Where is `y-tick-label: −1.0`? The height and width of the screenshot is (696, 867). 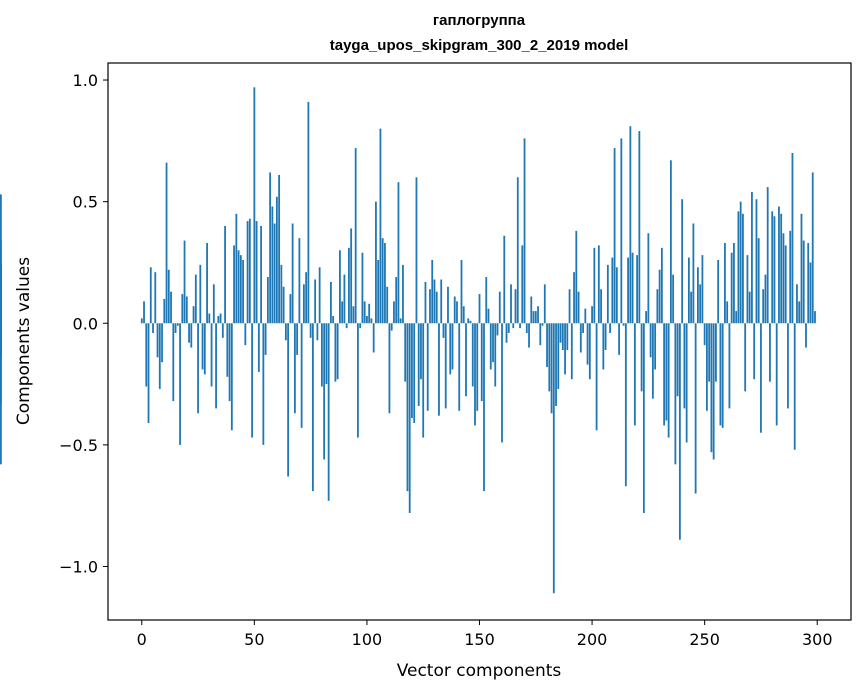 y-tick-label: −1.0 is located at coordinates (78, 566).